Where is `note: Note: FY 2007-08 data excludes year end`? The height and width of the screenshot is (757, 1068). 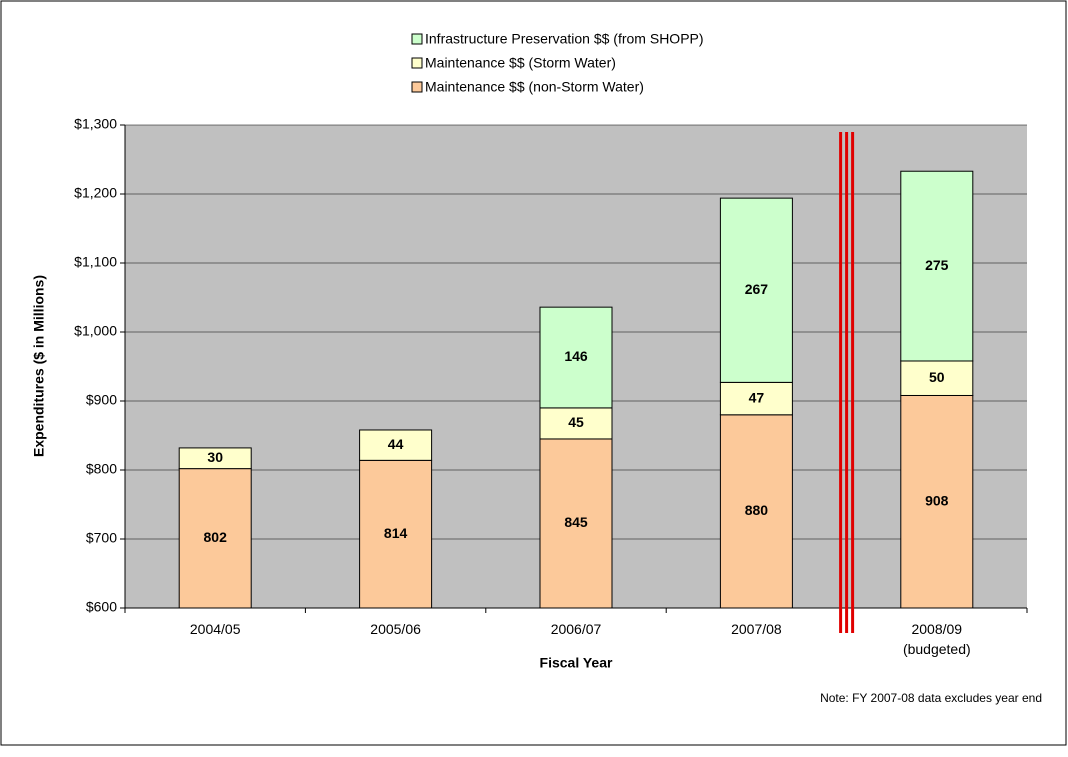 note: Note: FY 2007-08 data excludes year end is located at coordinates (931, 698).